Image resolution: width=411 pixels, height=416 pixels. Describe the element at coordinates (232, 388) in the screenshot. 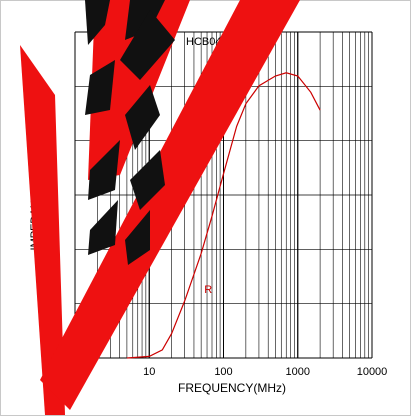

I see `x-axis-label: FREQUENCY(MHz)` at that location.